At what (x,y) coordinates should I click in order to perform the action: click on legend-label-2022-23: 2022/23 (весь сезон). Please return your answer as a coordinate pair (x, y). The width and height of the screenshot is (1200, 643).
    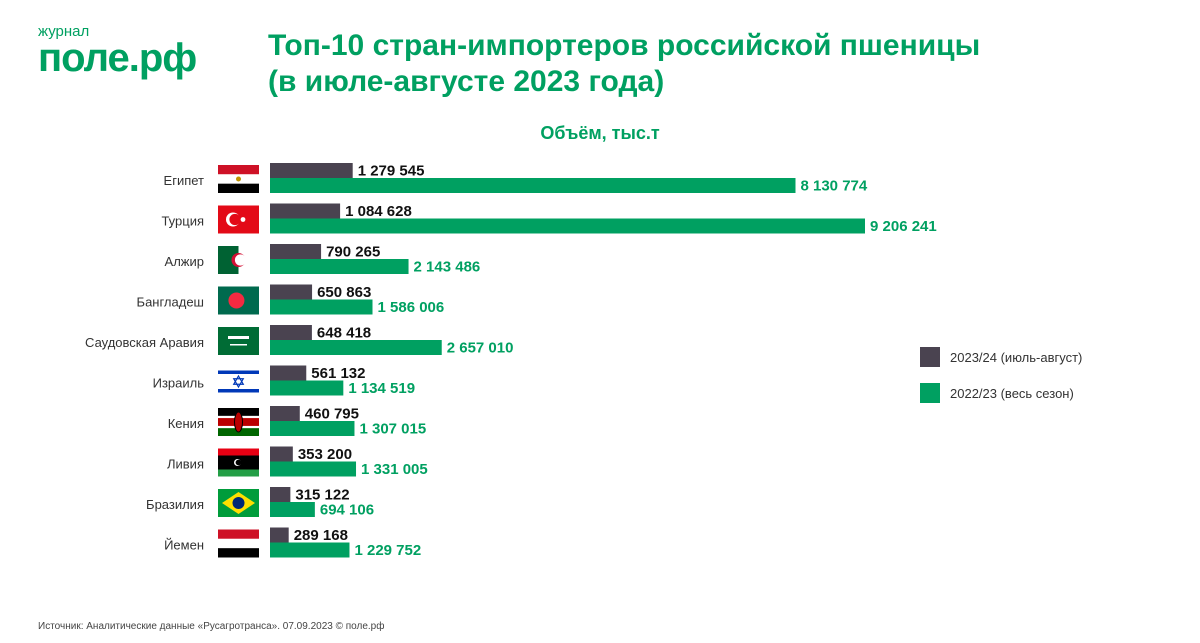
    Looking at the image, I should click on (1012, 393).